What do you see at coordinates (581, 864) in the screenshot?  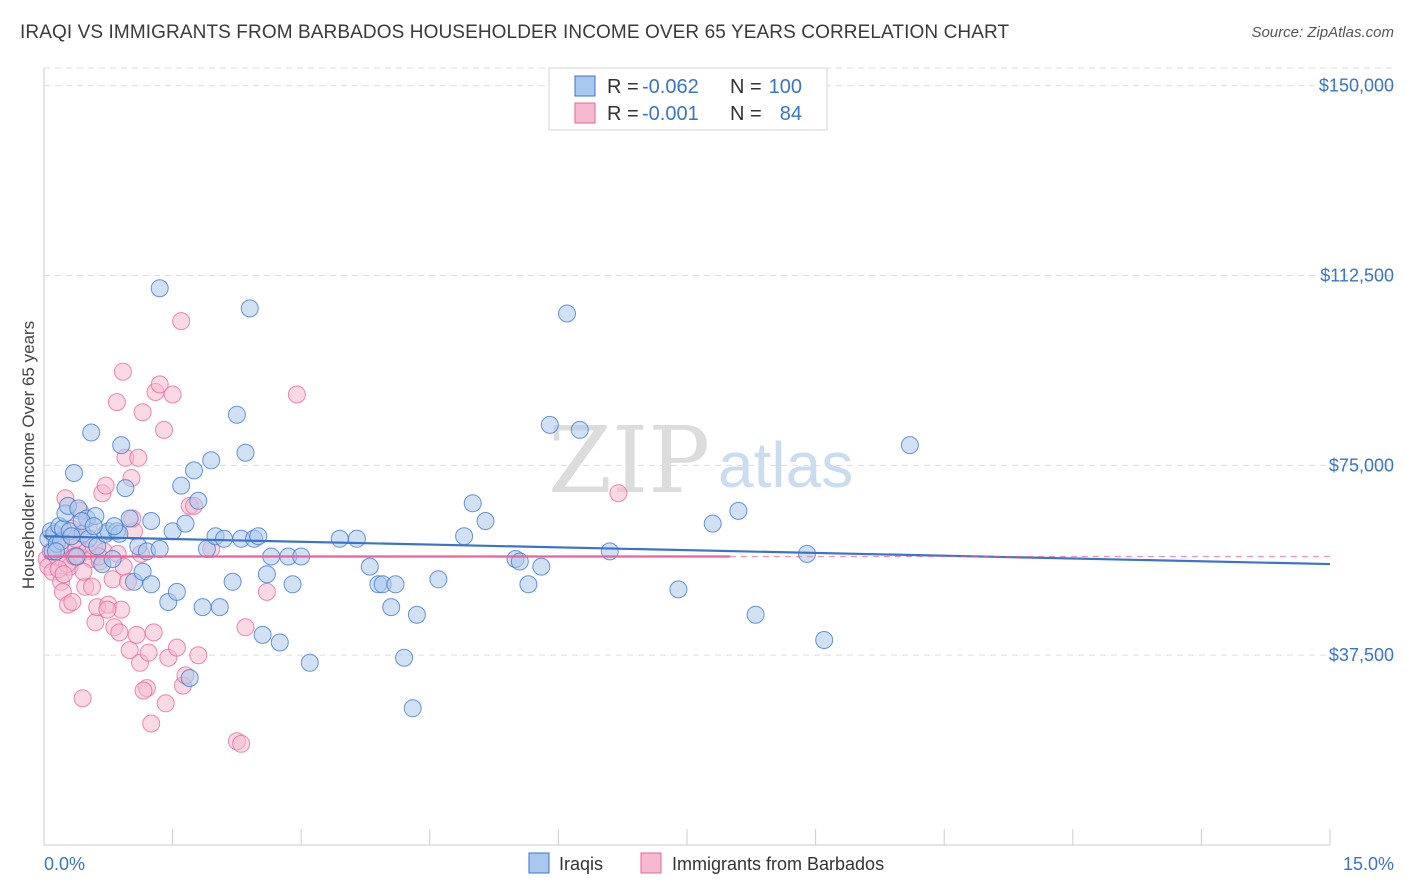 I see `bottom-legend-label-iraqis: Iraqis` at bounding box center [581, 864].